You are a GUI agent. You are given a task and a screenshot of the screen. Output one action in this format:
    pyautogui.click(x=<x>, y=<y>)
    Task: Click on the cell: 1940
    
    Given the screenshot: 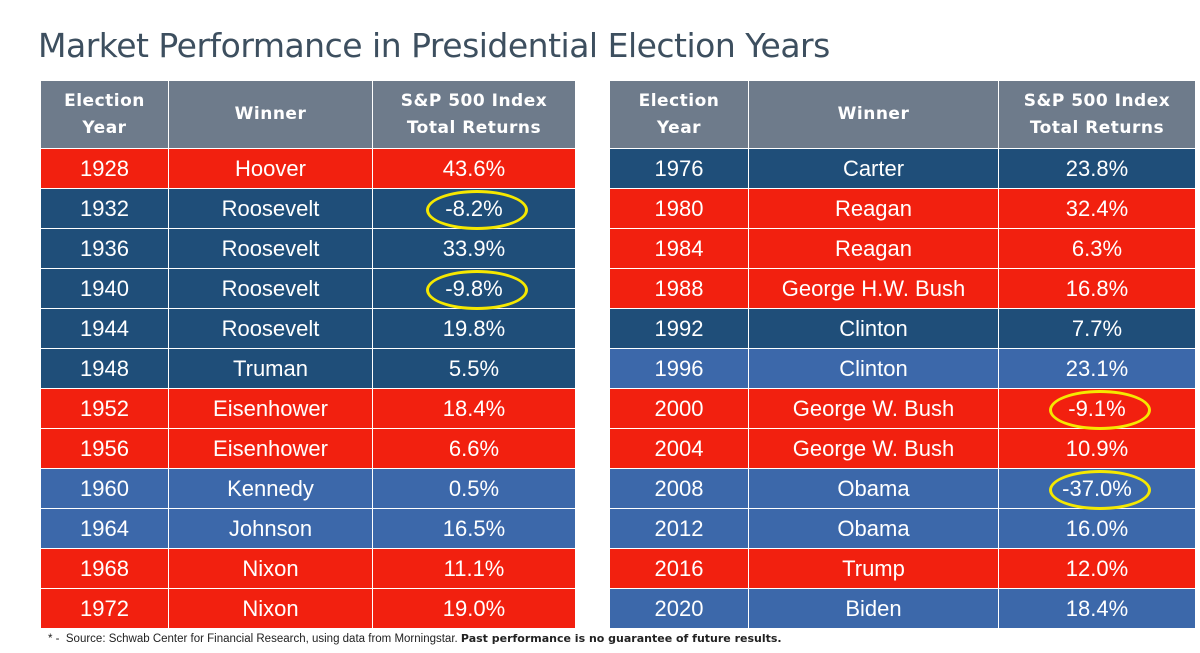 What is the action you would take?
    pyautogui.click(x=104, y=288)
    